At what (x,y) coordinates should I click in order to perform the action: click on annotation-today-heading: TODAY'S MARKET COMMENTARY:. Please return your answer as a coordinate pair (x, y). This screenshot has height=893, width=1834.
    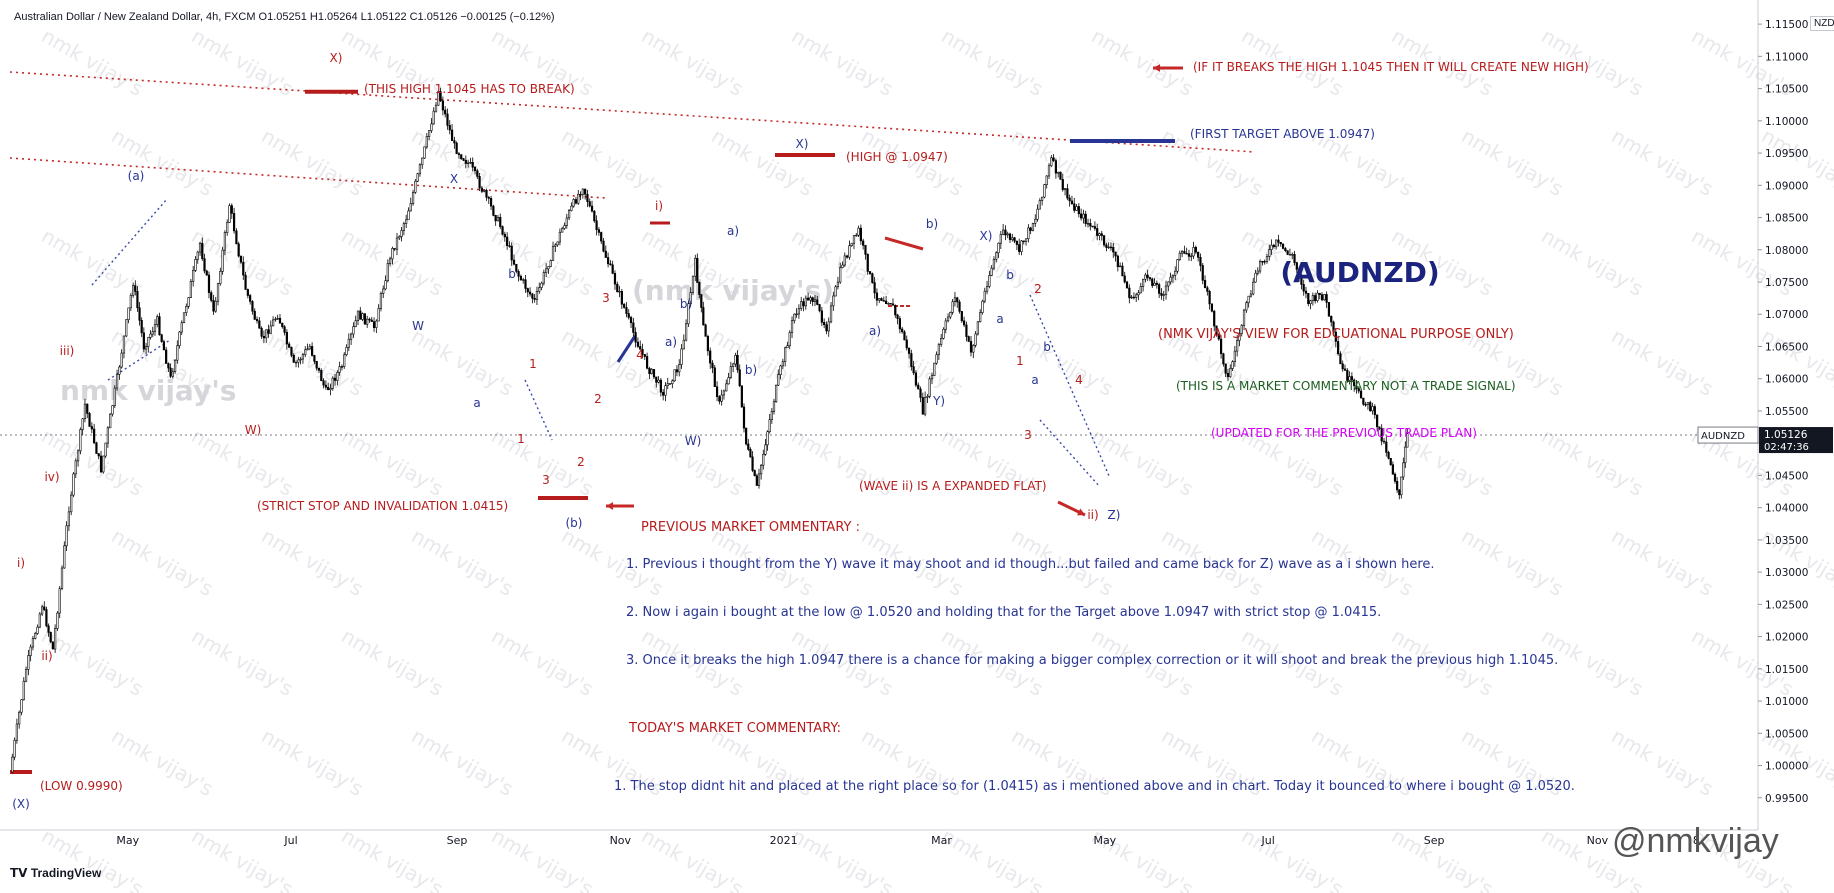
    Looking at the image, I should click on (734, 728).